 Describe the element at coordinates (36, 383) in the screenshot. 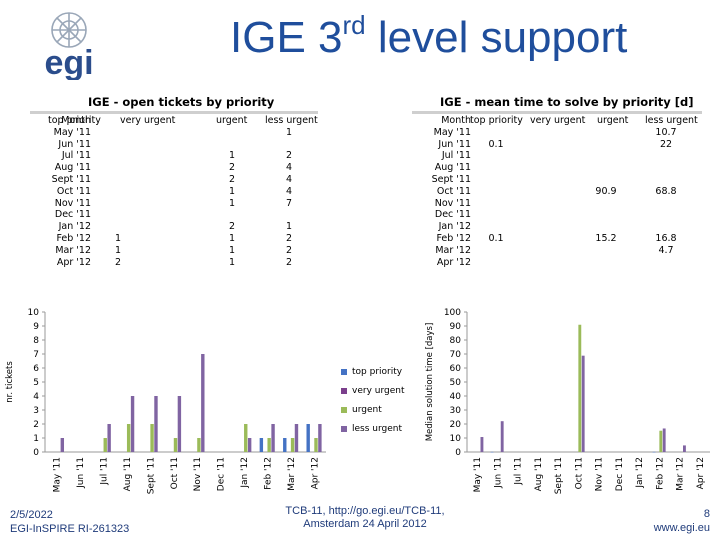

I see `tickets-chart-y-tick-label: 5` at that location.